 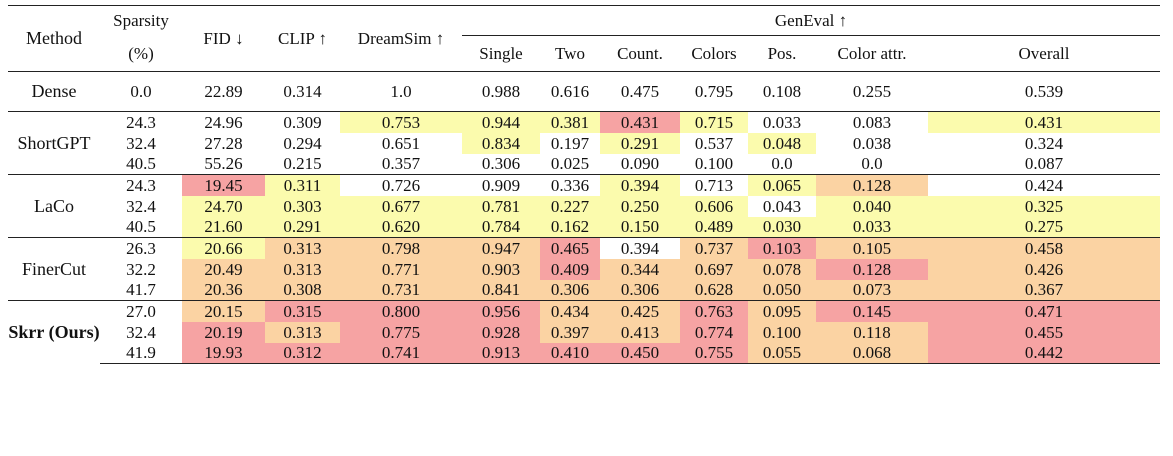 I want to click on cell: 0.315, so click(x=302, y=311).